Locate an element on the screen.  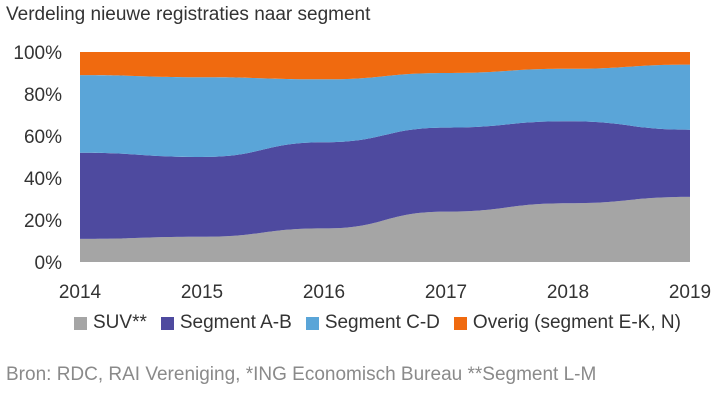
x-tick-label: 2015 is located at coordinates (202, 292).